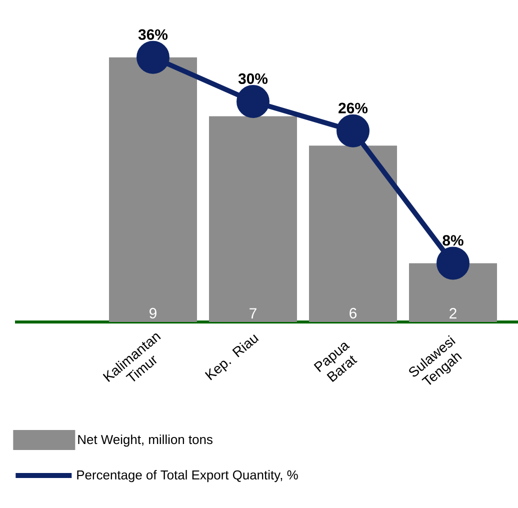 The image size is (518, 508). I want to click on data-label: 30%, so click(253, 78).